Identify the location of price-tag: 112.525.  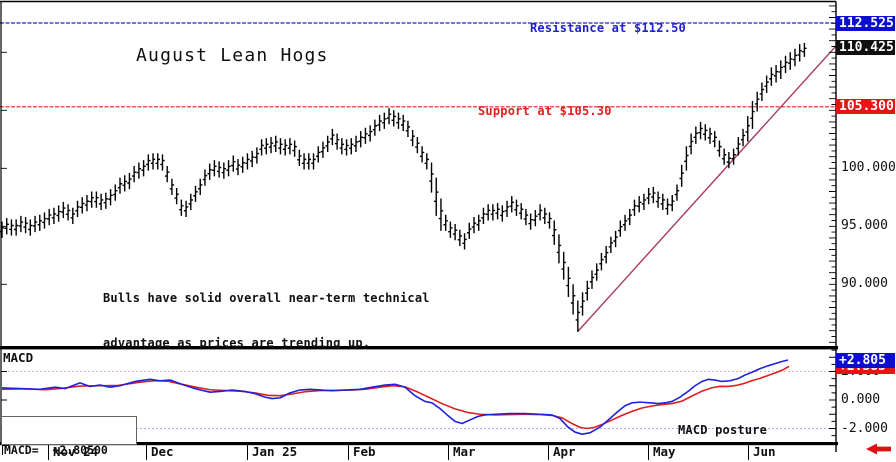
(865, 23).